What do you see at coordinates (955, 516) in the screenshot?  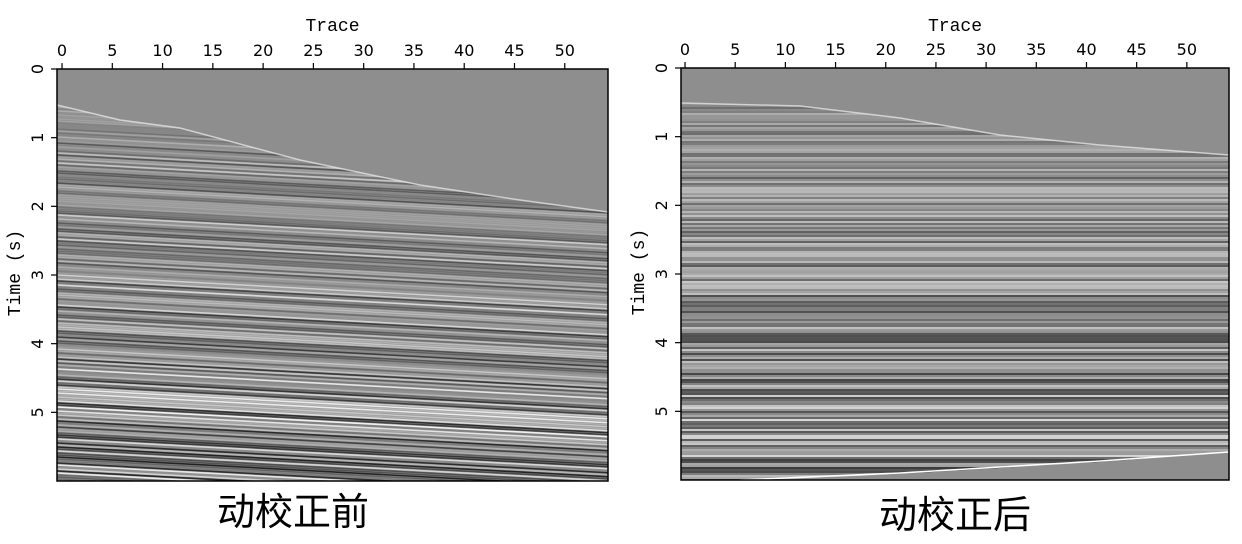 I see `caption: 动校正后` at bounding box center [955, 516].